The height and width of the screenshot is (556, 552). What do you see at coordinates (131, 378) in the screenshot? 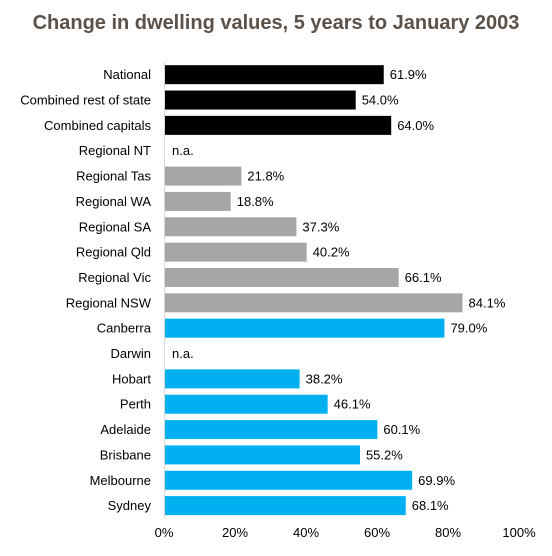
I see `category-label: Hobart` at bounding box center [131, 378].